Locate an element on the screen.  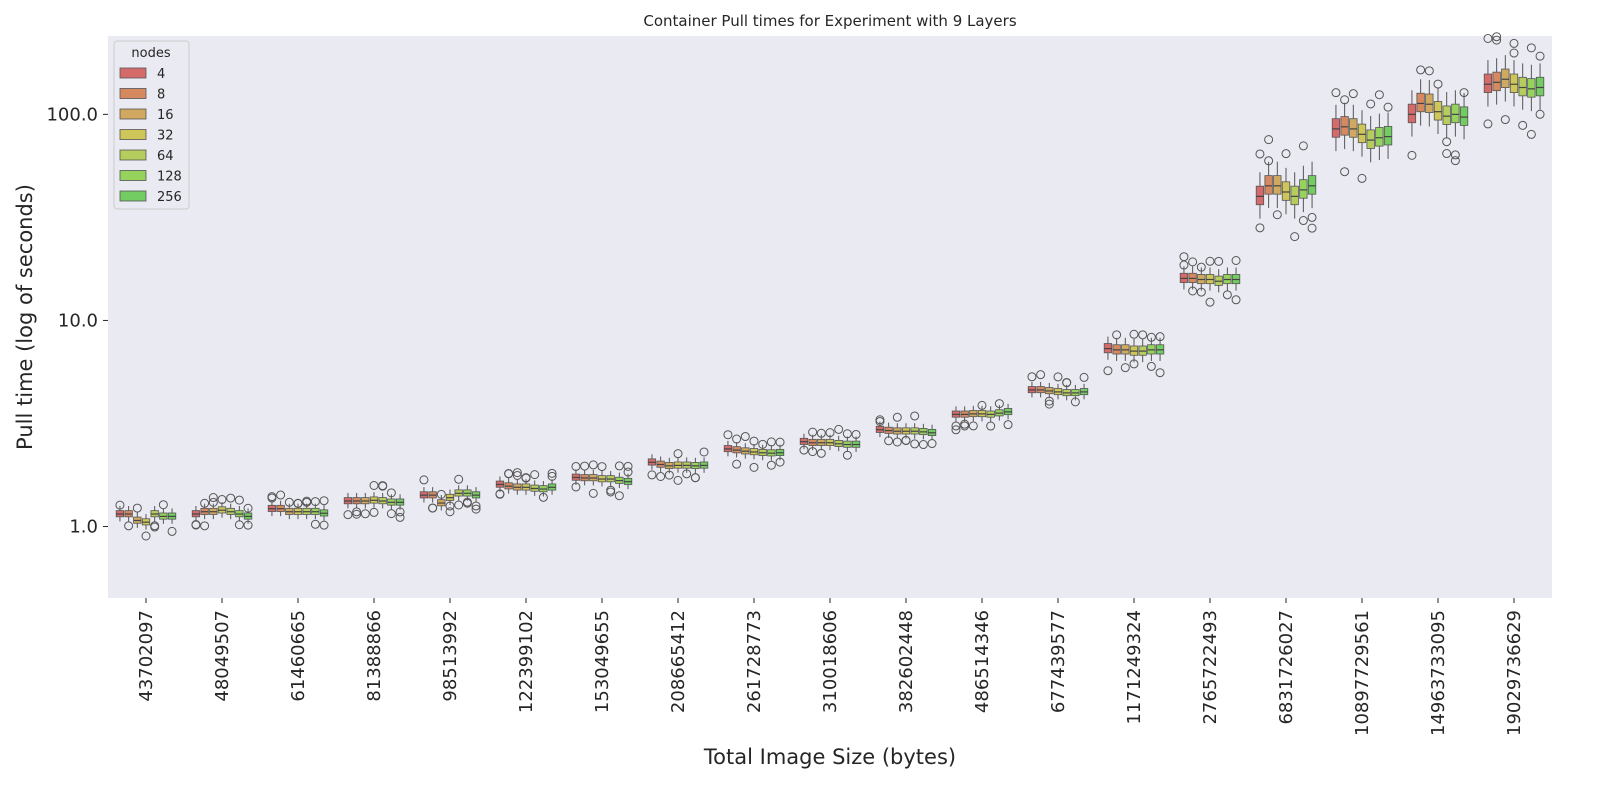
y-tick-label: 1.0 is located at coordinates (83, 527).